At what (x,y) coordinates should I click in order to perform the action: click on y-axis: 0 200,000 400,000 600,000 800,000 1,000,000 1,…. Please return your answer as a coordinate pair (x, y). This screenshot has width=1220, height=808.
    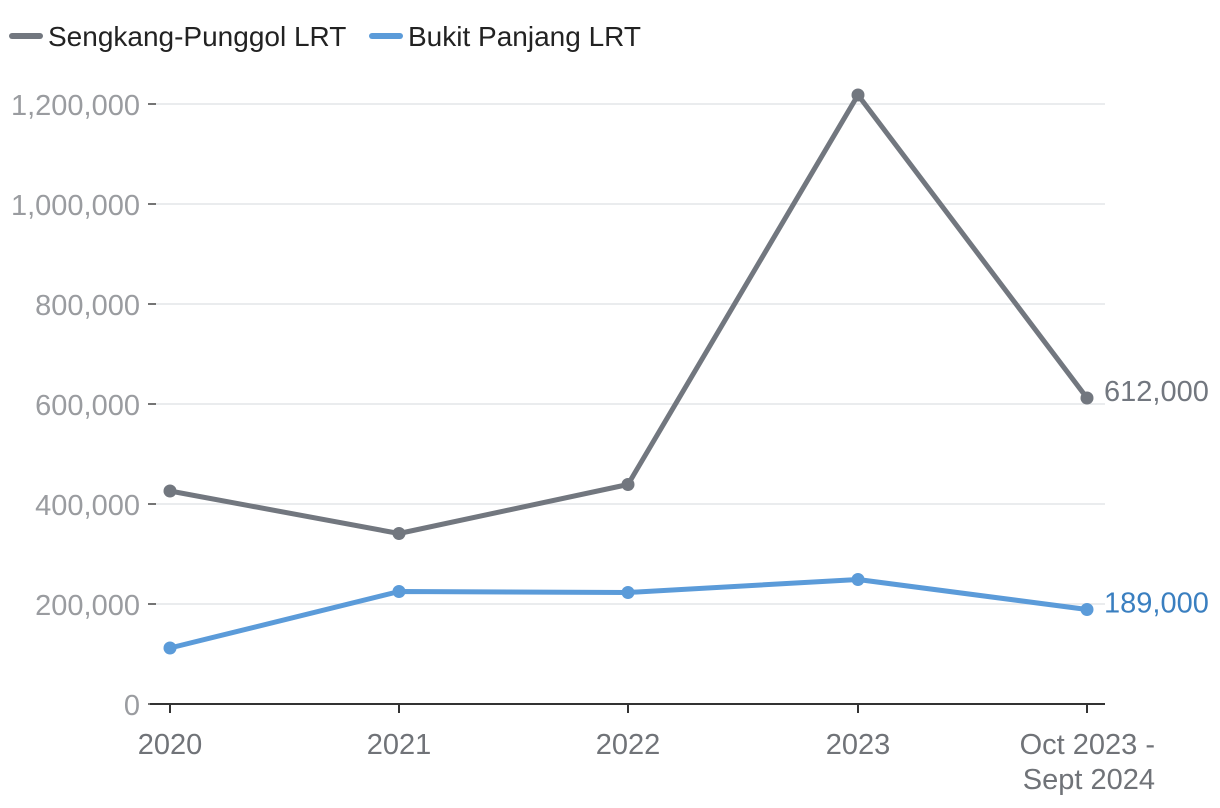
    Looking at the image, I should click on (83, 406).